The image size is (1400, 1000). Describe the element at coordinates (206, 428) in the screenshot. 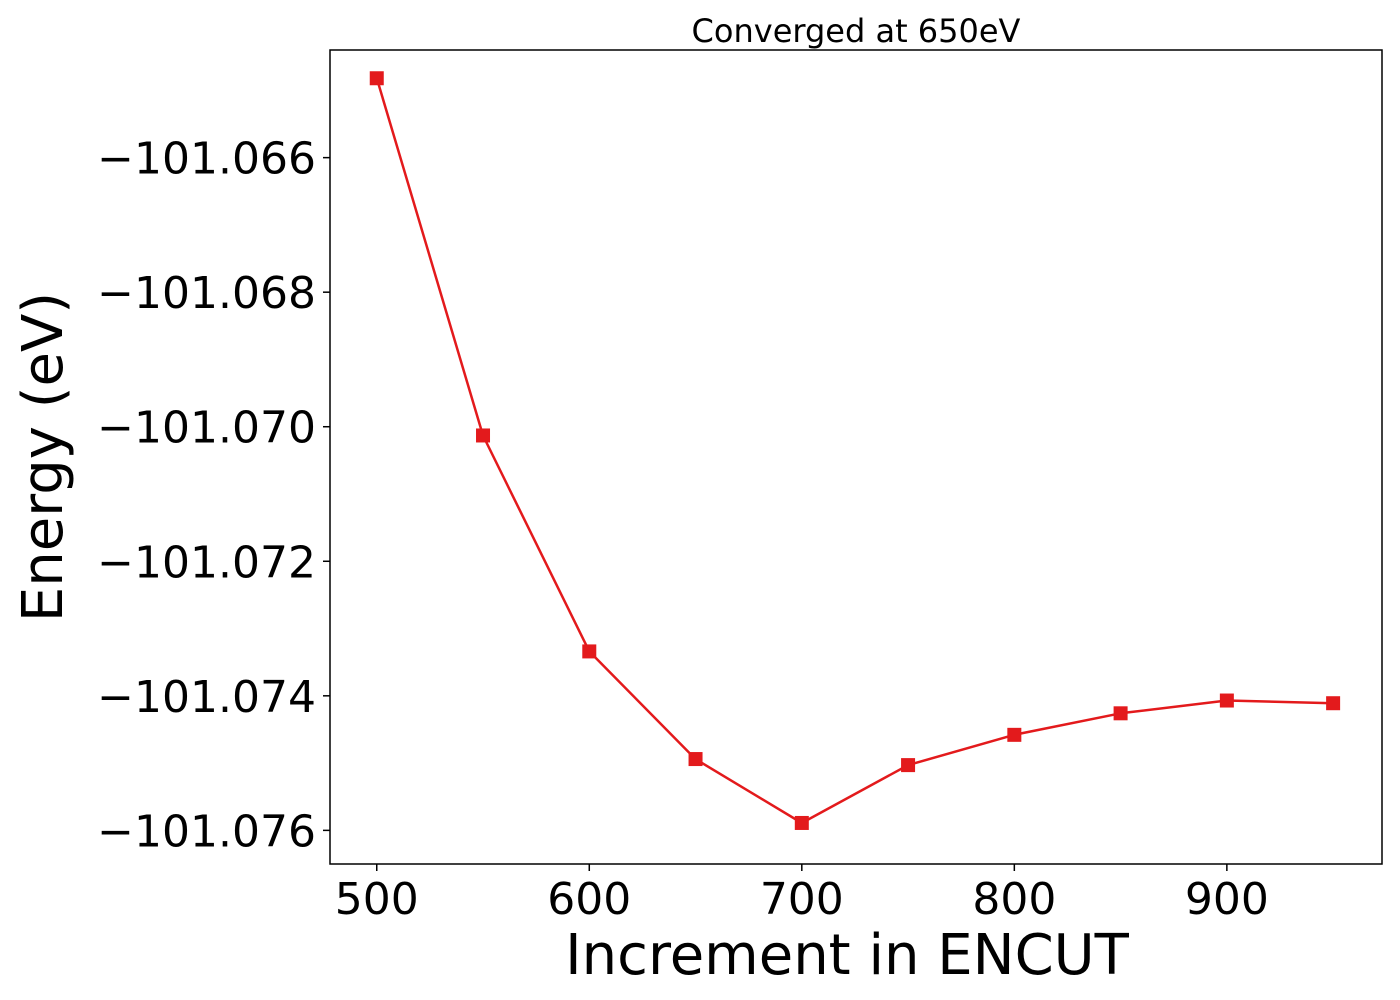

I see `y-tick-label: −101.070` at that location.